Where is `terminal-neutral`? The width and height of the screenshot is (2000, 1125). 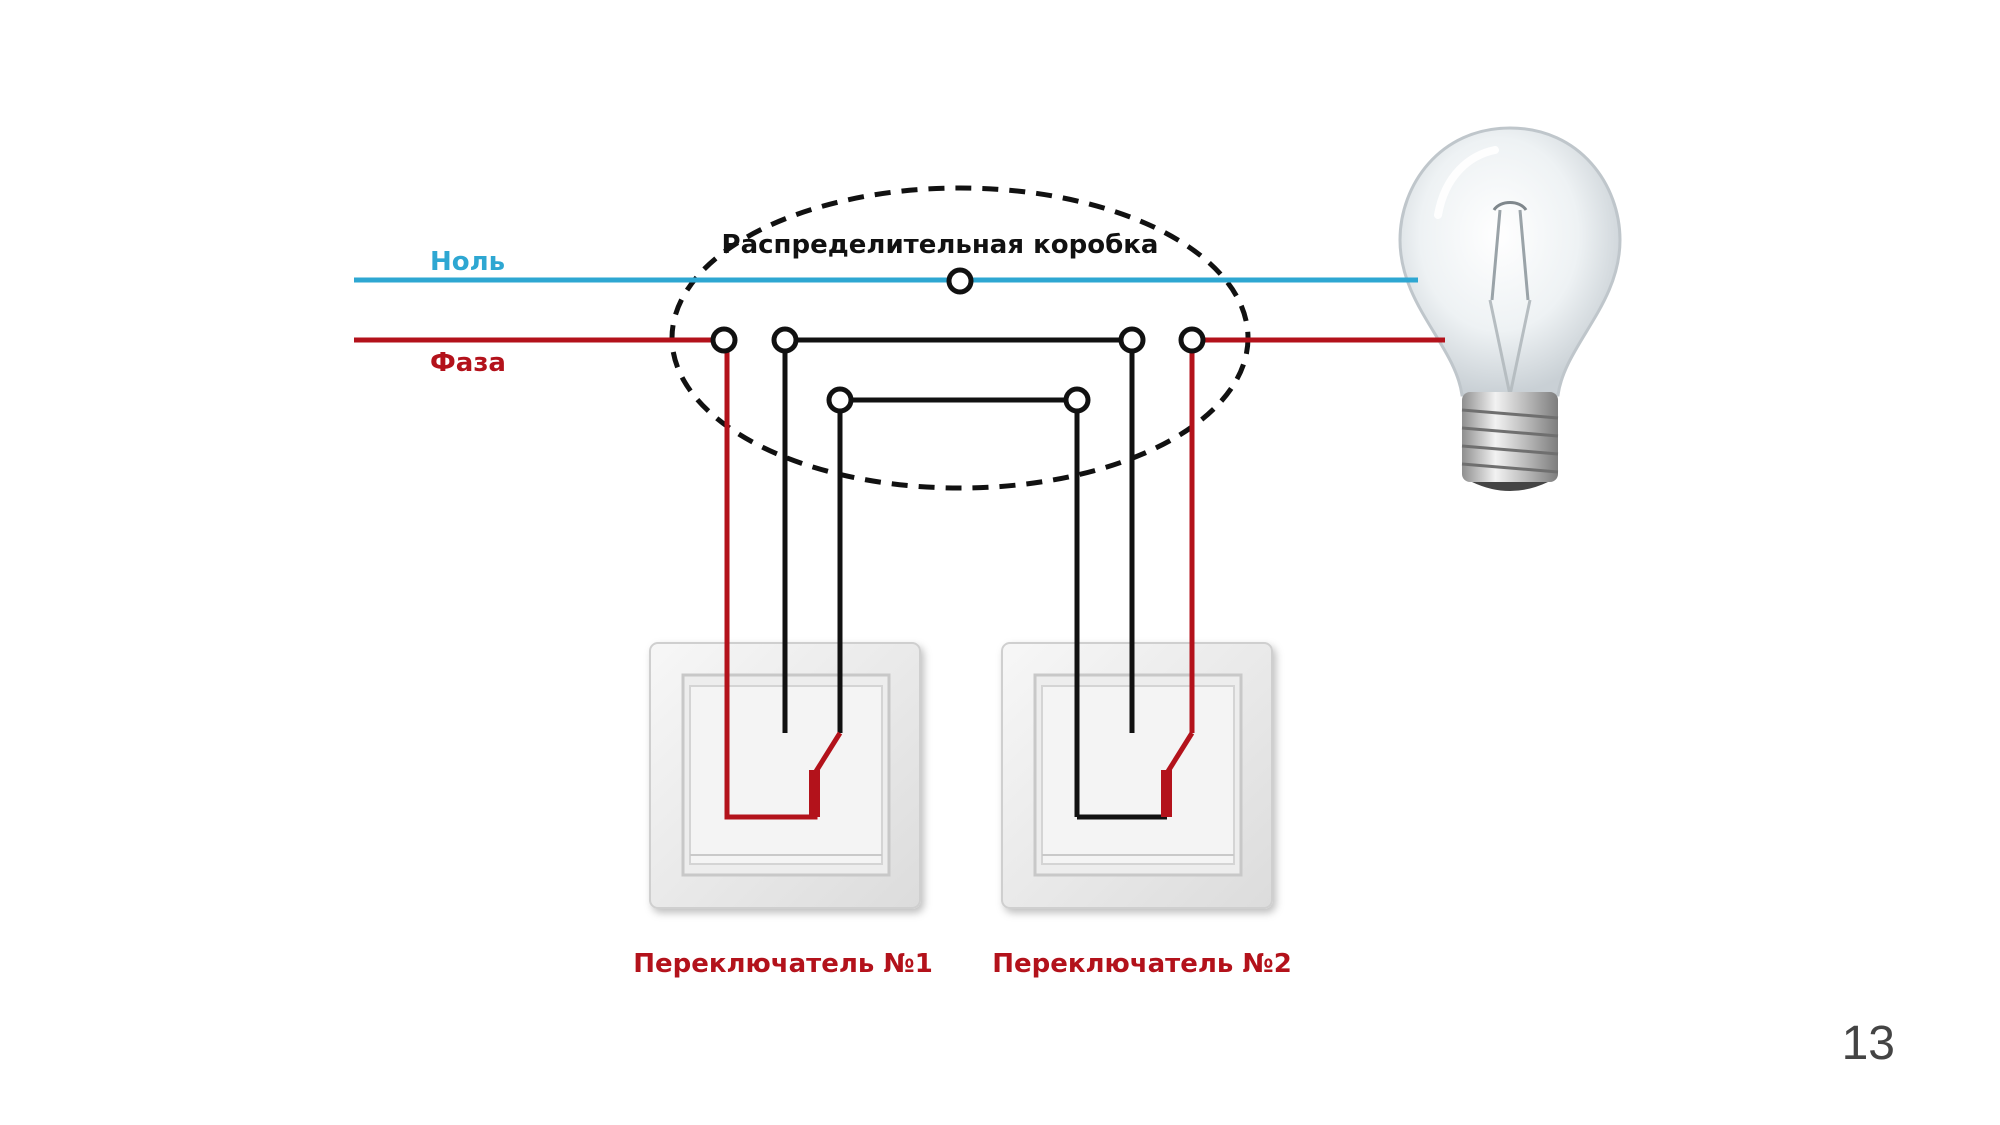
terminal-neutral is located at coordinates (960, 281).